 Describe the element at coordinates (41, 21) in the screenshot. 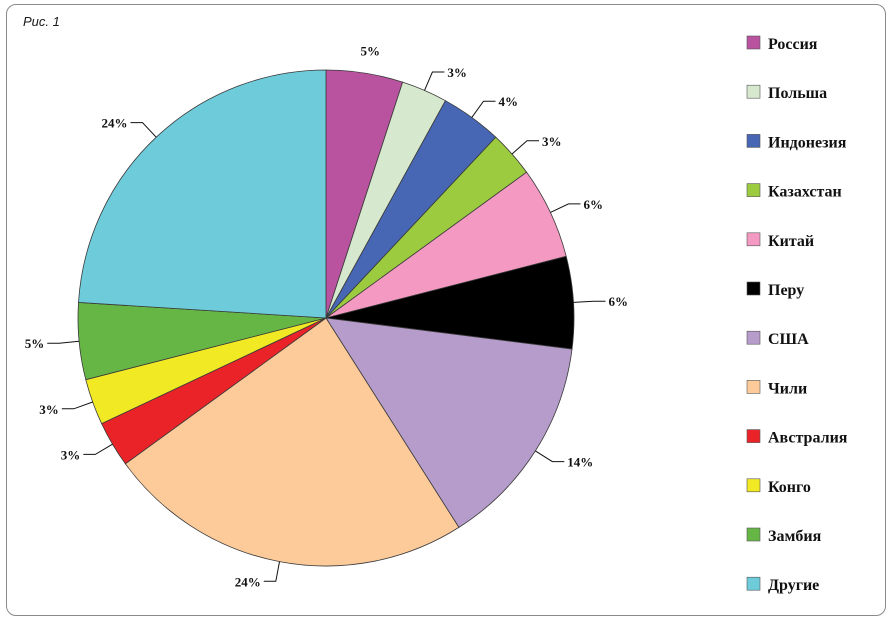

I see `figure-label: Рис. 1` at that location.